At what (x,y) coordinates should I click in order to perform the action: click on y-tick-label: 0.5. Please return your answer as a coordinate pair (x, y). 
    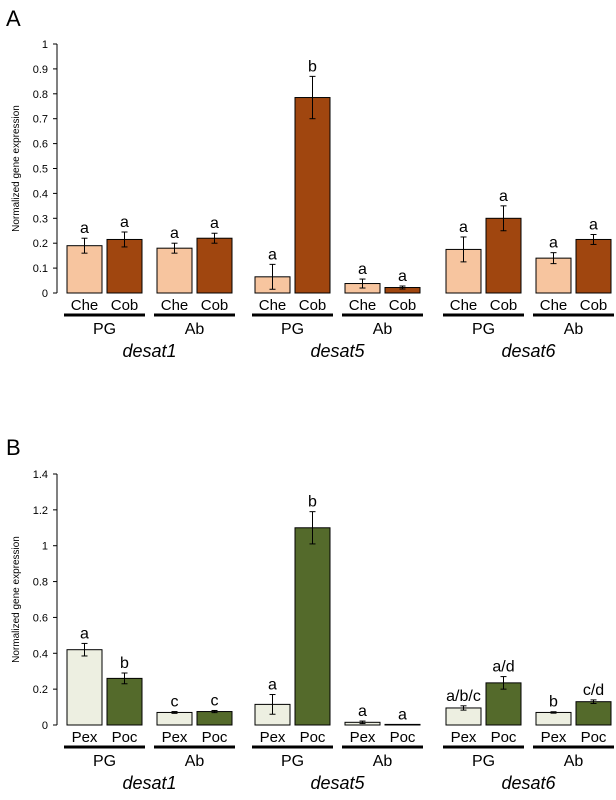
    Looking at the image, I should click on (40, 170).